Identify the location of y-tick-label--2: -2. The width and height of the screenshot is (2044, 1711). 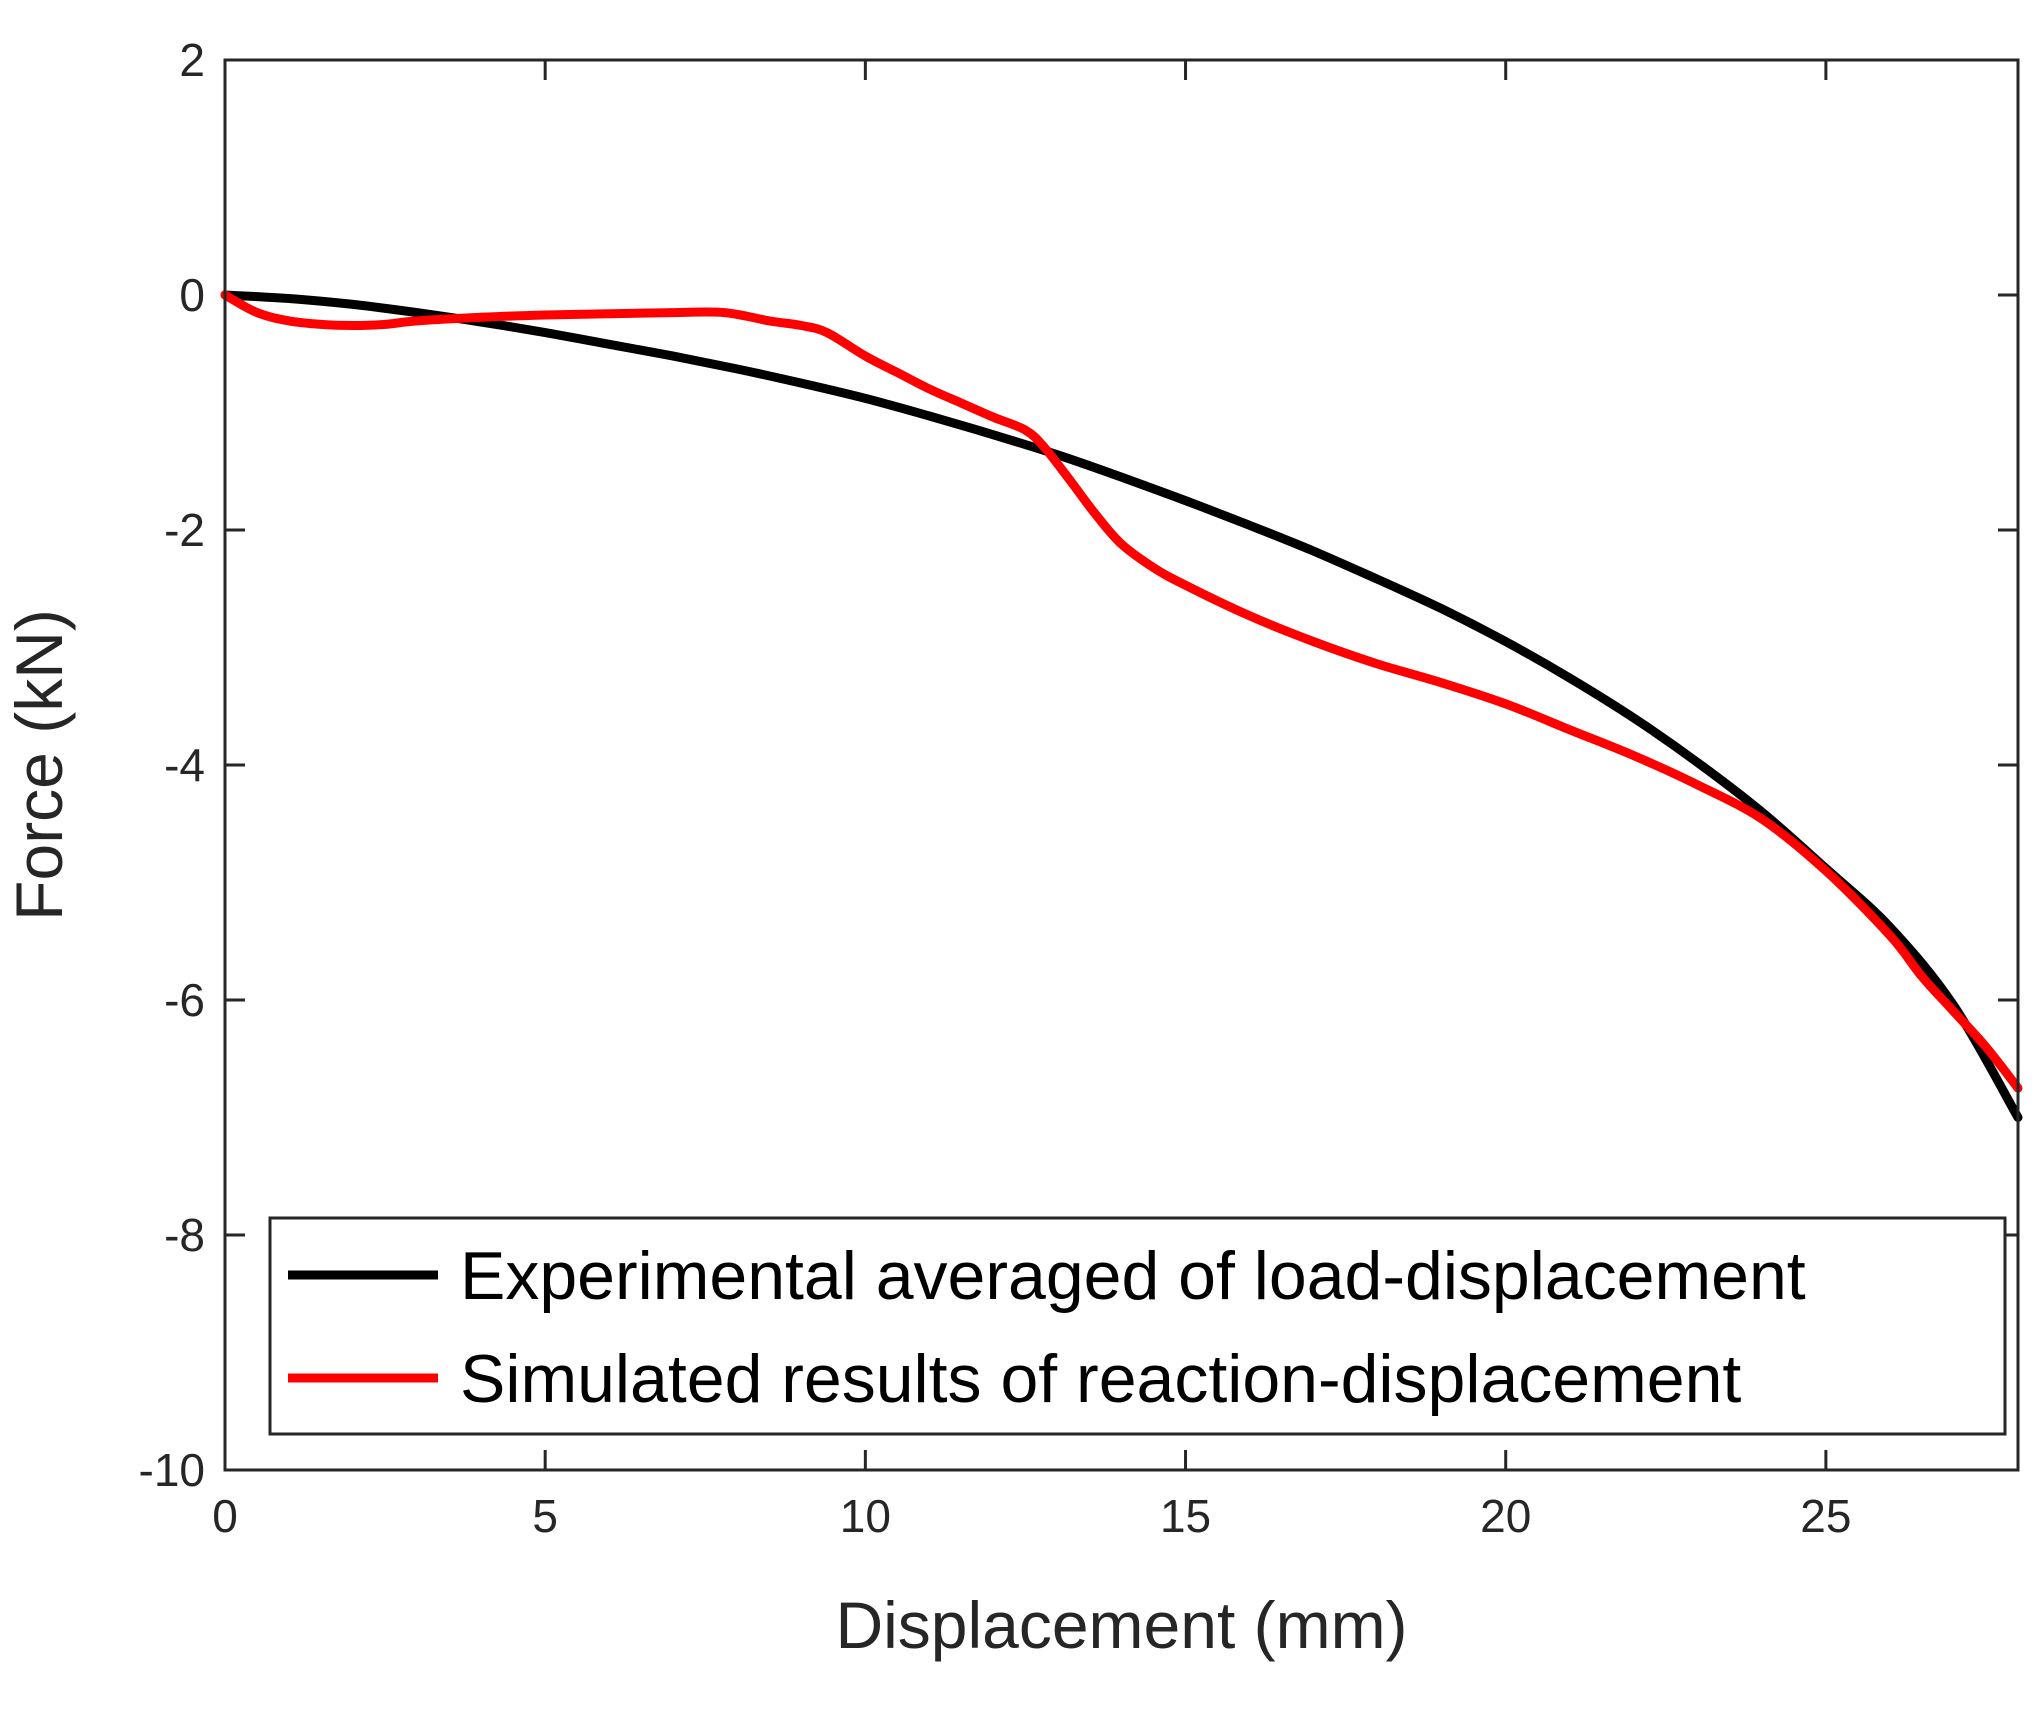
(184, 530).